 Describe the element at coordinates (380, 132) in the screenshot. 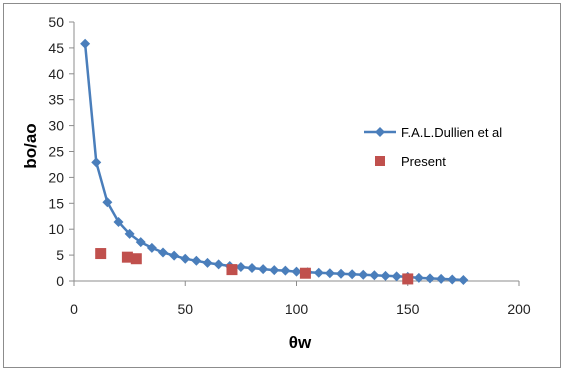

I see `legend-marker-dullien` at that location.